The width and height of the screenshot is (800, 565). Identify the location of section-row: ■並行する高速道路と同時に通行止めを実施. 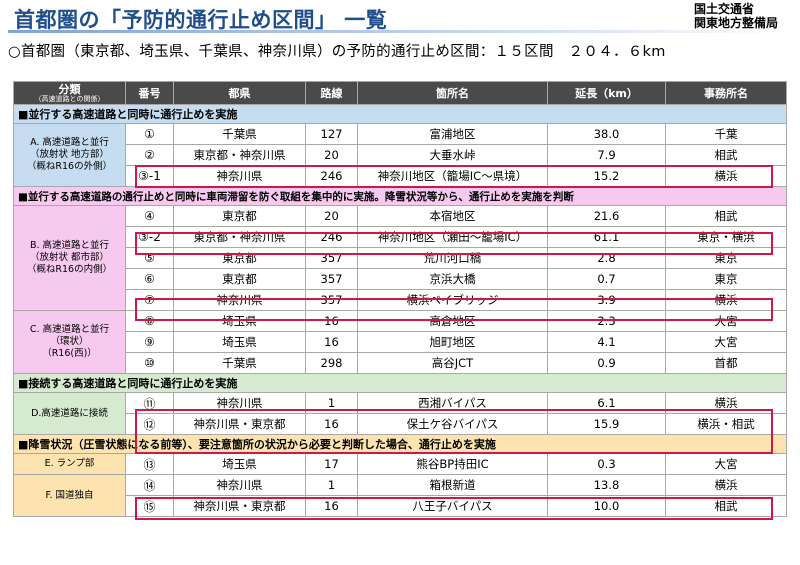
(400, 114).